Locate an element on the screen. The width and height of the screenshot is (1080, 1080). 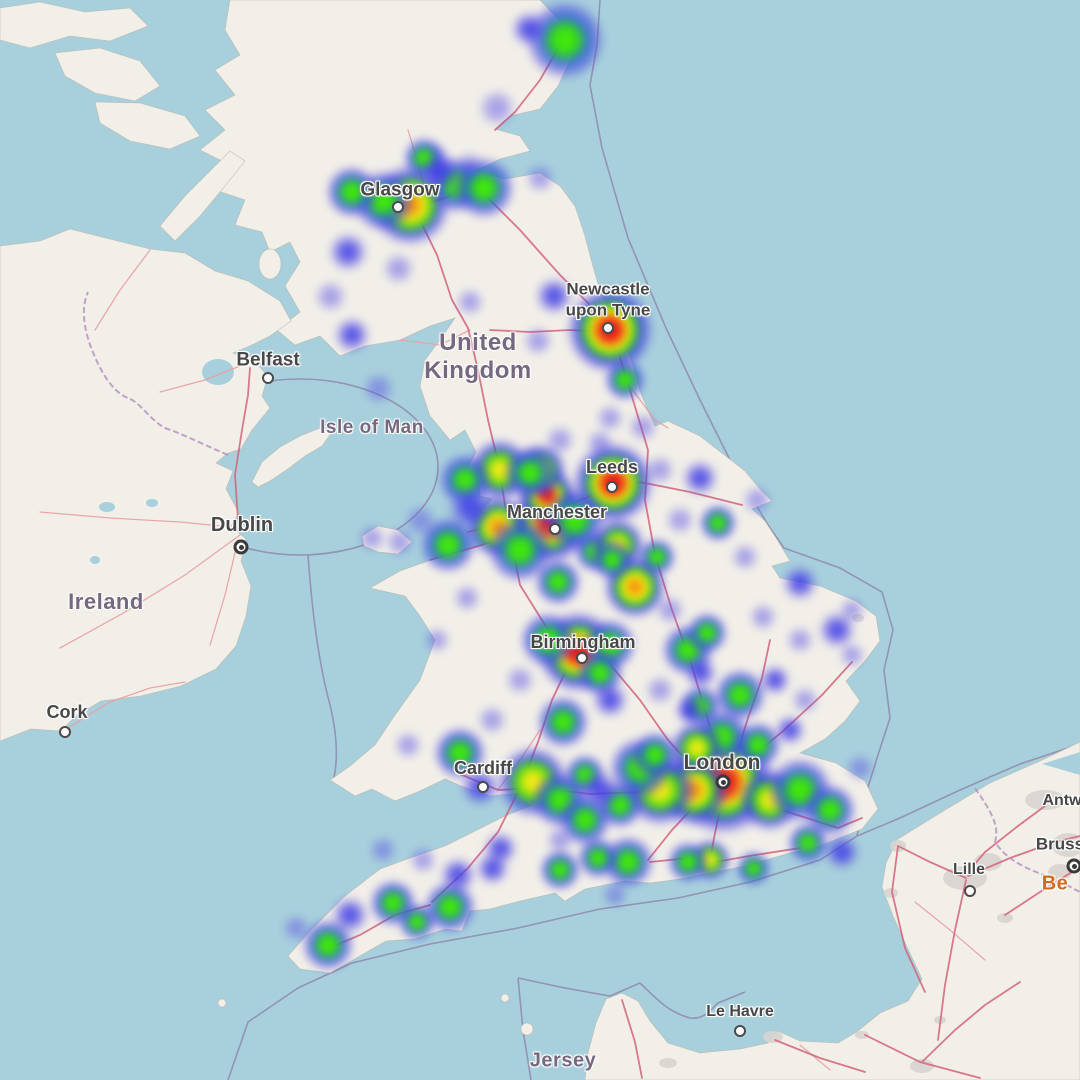
coastline-islay-jura is located at coordinates (202, 196).